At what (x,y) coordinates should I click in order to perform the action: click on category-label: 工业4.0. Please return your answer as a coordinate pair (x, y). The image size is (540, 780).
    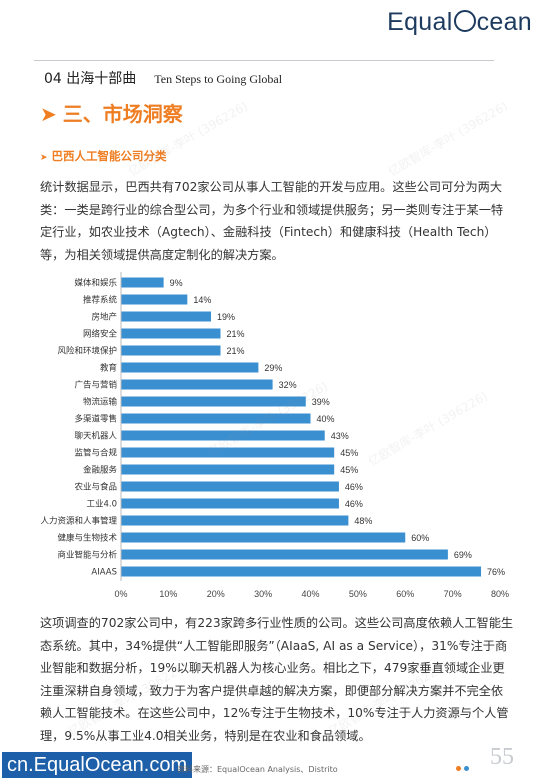
    Looking at the image, I should click on (101, 504).